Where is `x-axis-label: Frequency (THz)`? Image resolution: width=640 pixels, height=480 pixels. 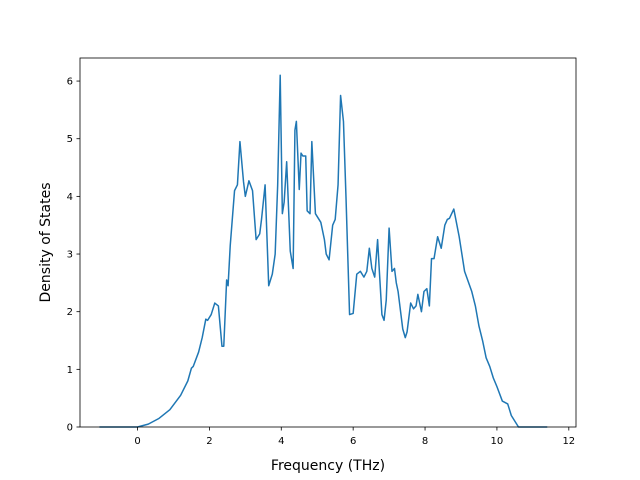 x-axis-label: Frequency (THz) is located at coordinates (328, 466).